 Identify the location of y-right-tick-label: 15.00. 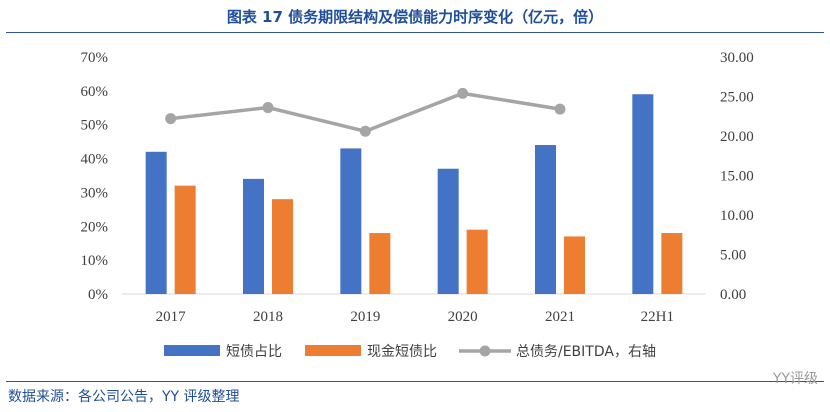
(737, 177).